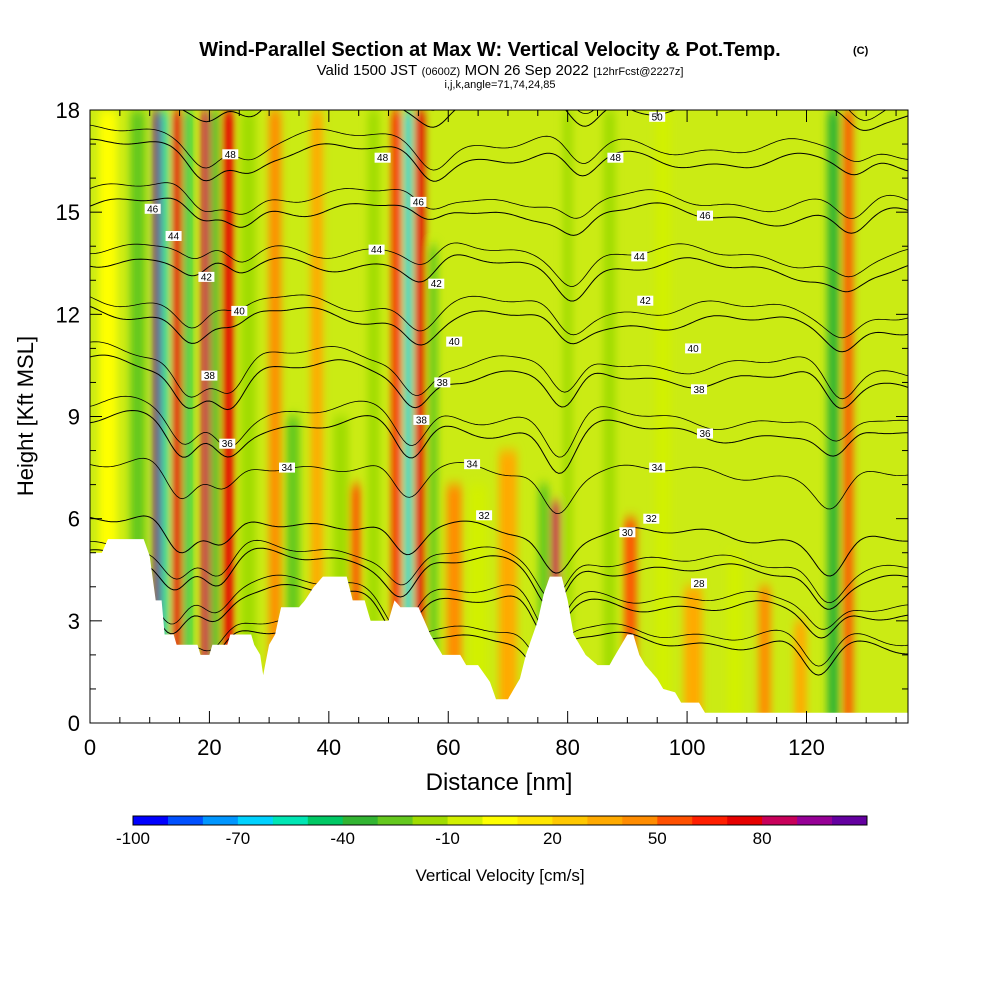 This screenshot has height=1005, width=1000. Describe the element at coordinates (209, 747) in the screenshot. I see `x-tick-label: 20` at that location.